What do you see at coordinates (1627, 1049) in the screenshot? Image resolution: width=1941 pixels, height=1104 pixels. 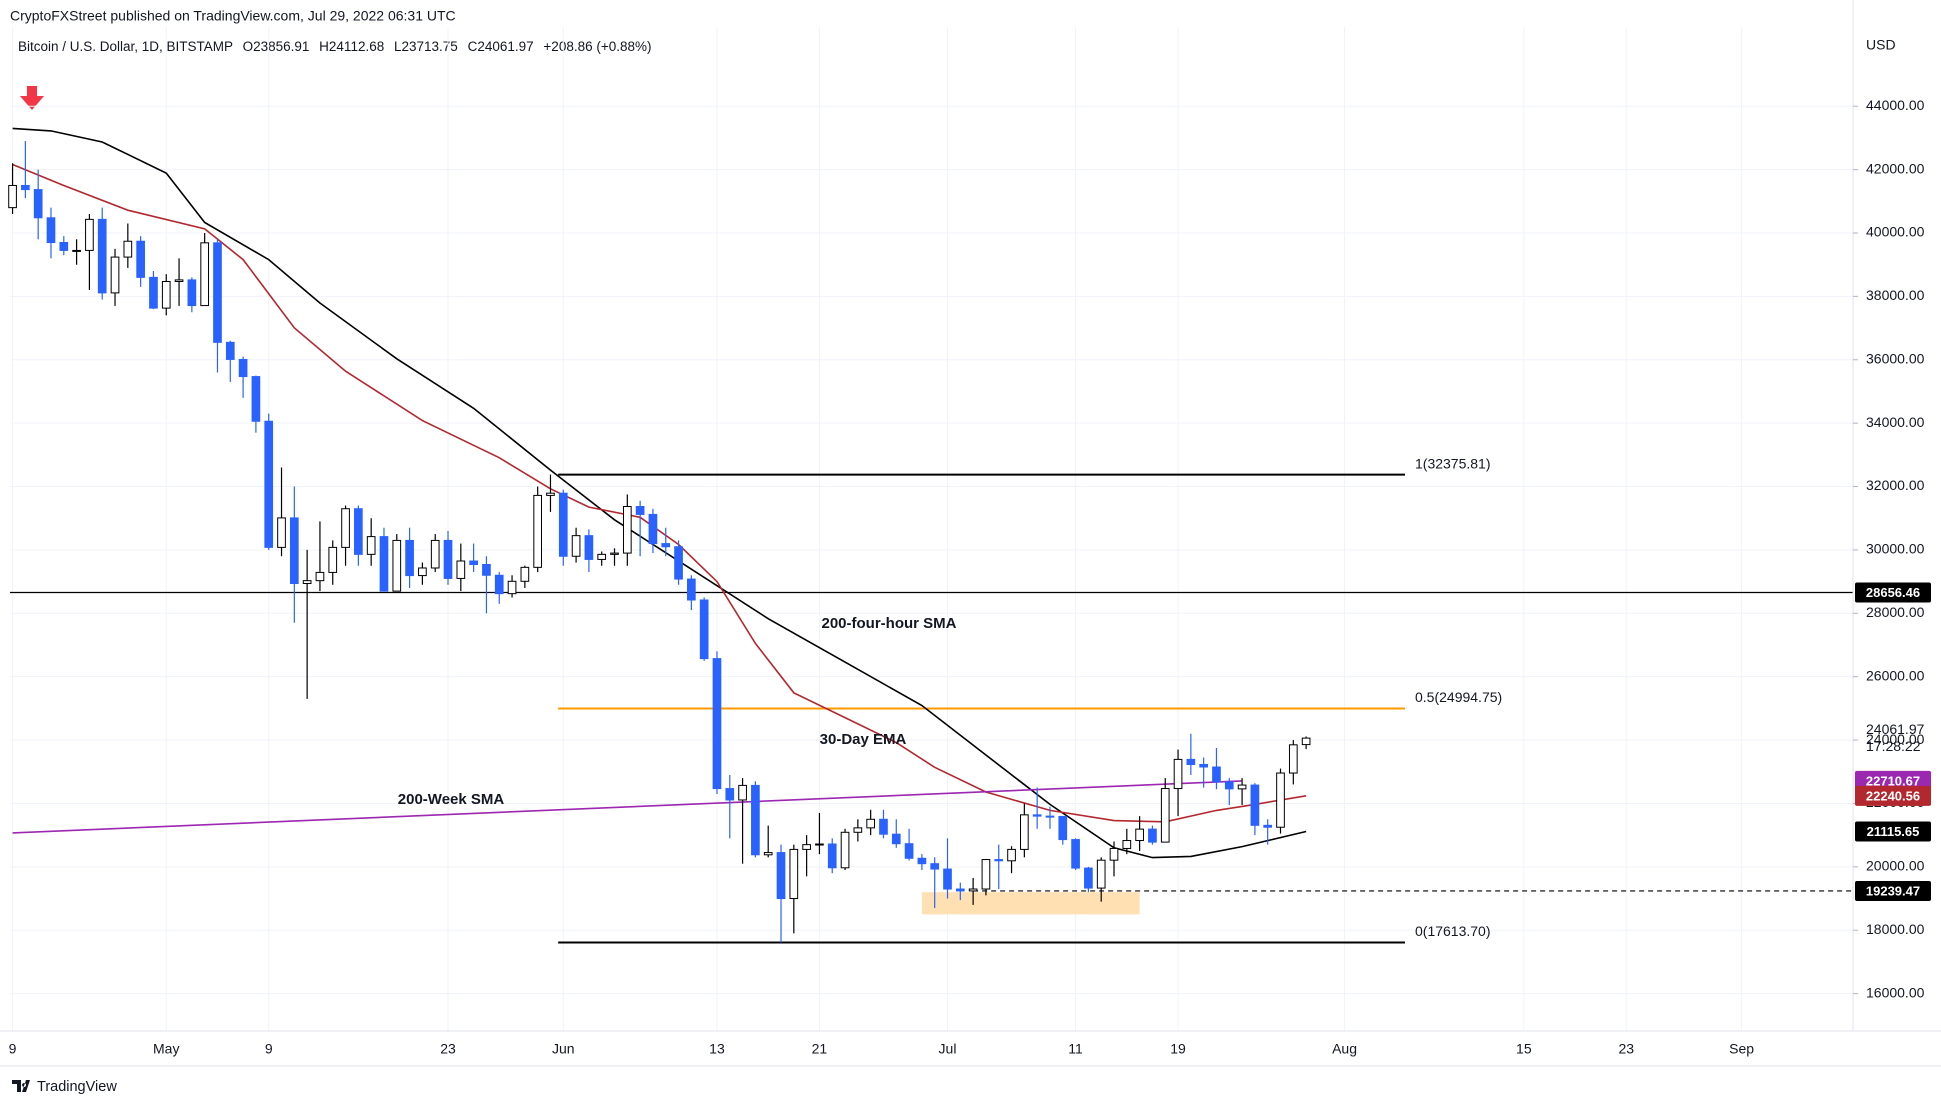 I see `x-tick-label: 23` at bounding box center [1627, 1049].